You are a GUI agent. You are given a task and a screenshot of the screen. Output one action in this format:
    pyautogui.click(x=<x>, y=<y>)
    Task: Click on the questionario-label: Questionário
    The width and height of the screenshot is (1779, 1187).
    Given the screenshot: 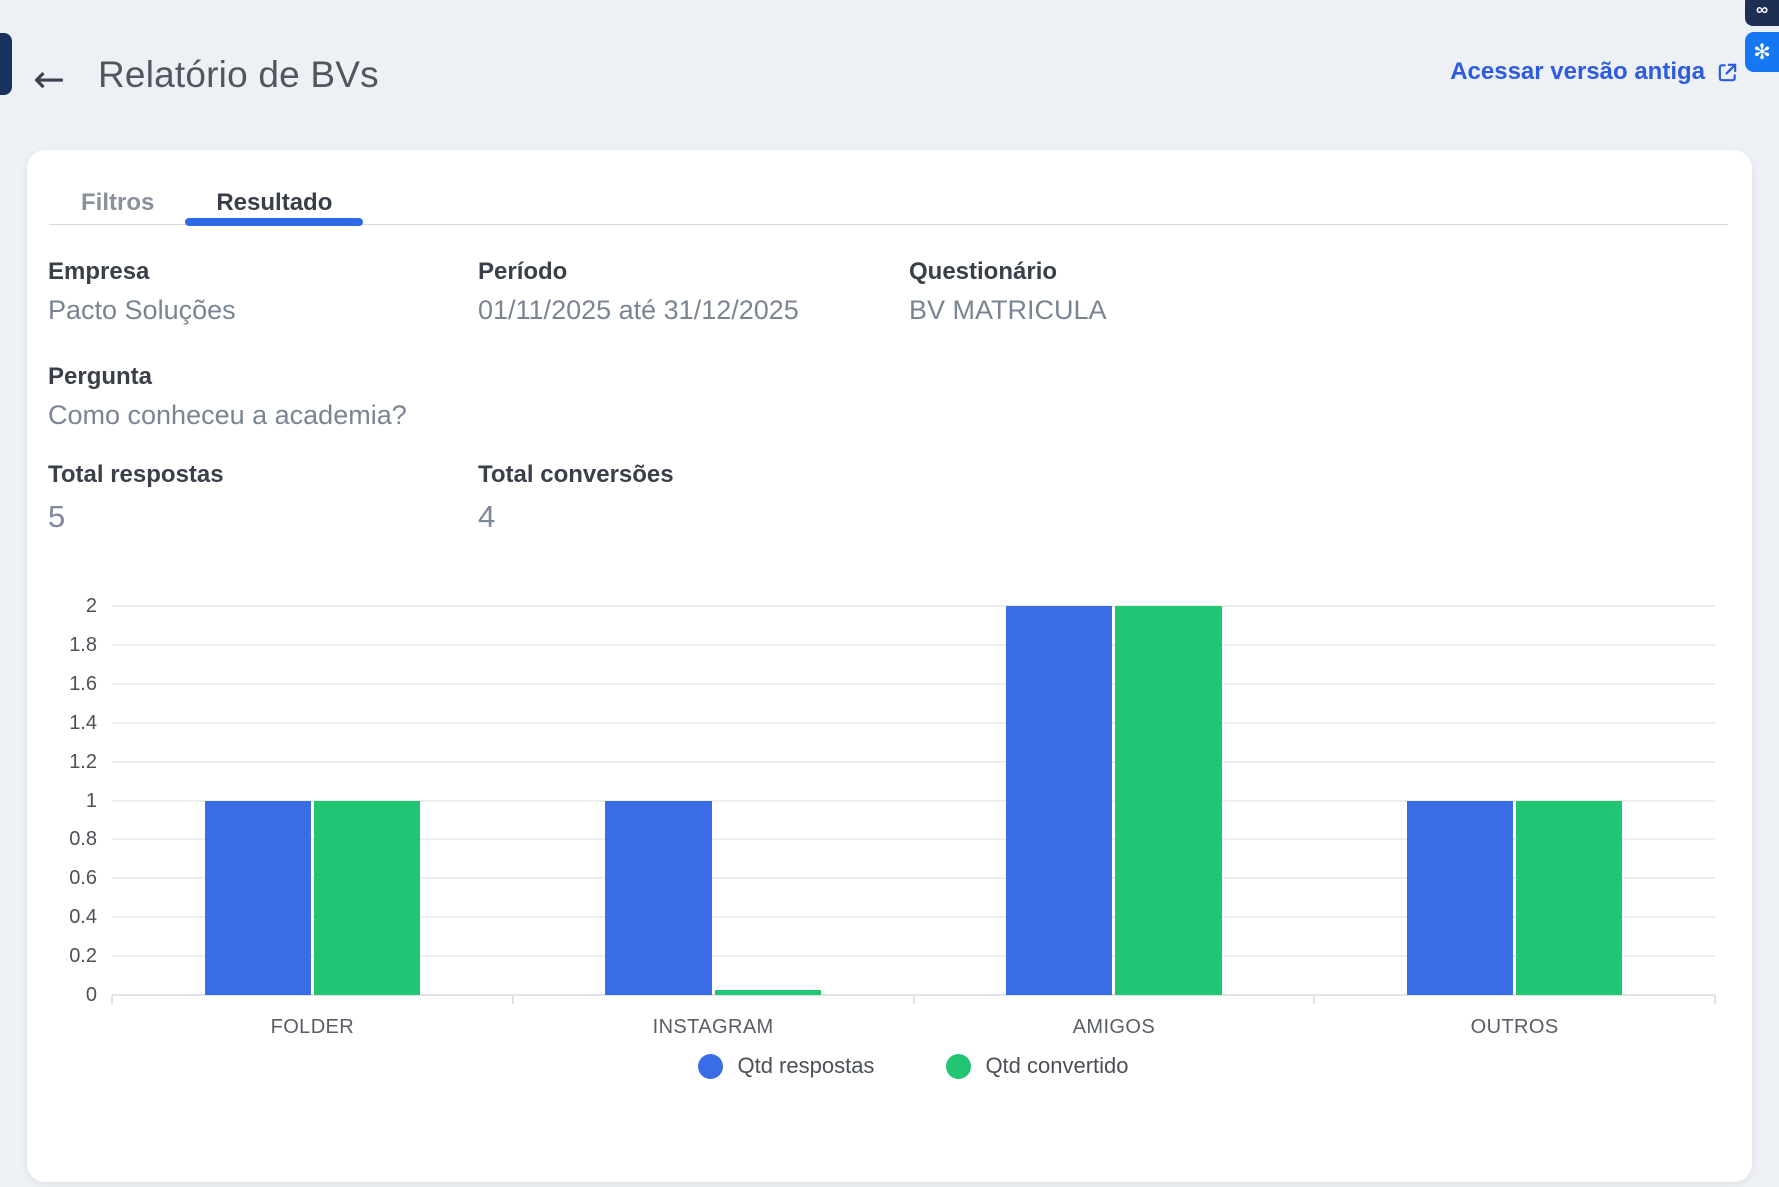 What is the action you would take?
    pyautogui.click(x=983, y=271)
    